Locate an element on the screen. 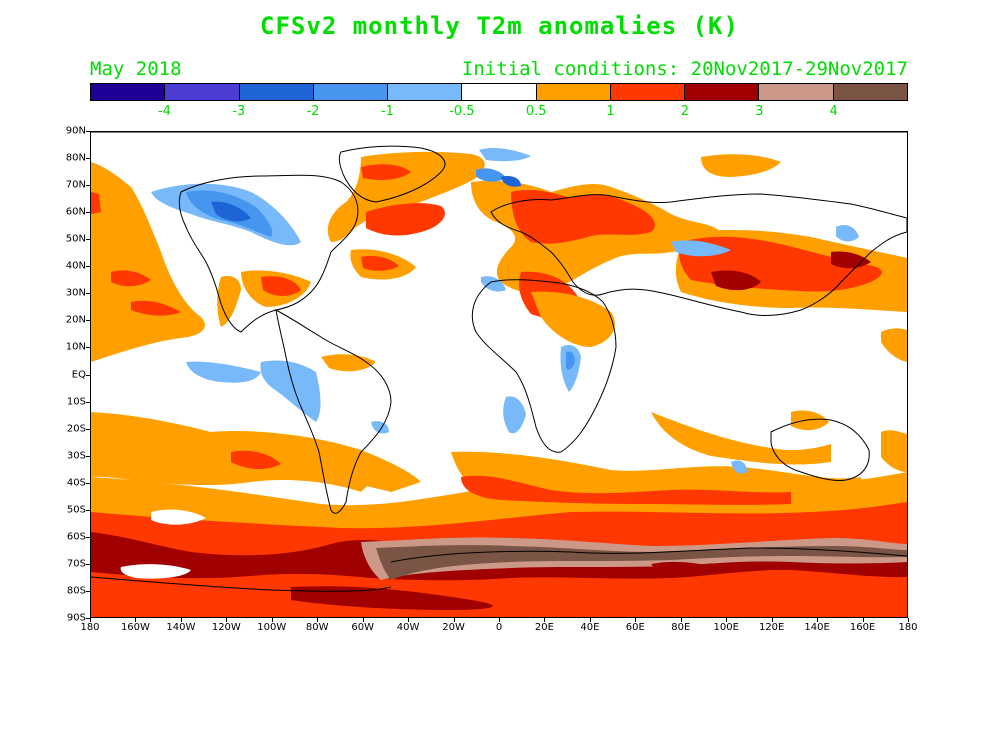 Image resolution: width=999 pixels, height=750 pixels. forecast-month: May 2018 is located at coordinates (136, 69).